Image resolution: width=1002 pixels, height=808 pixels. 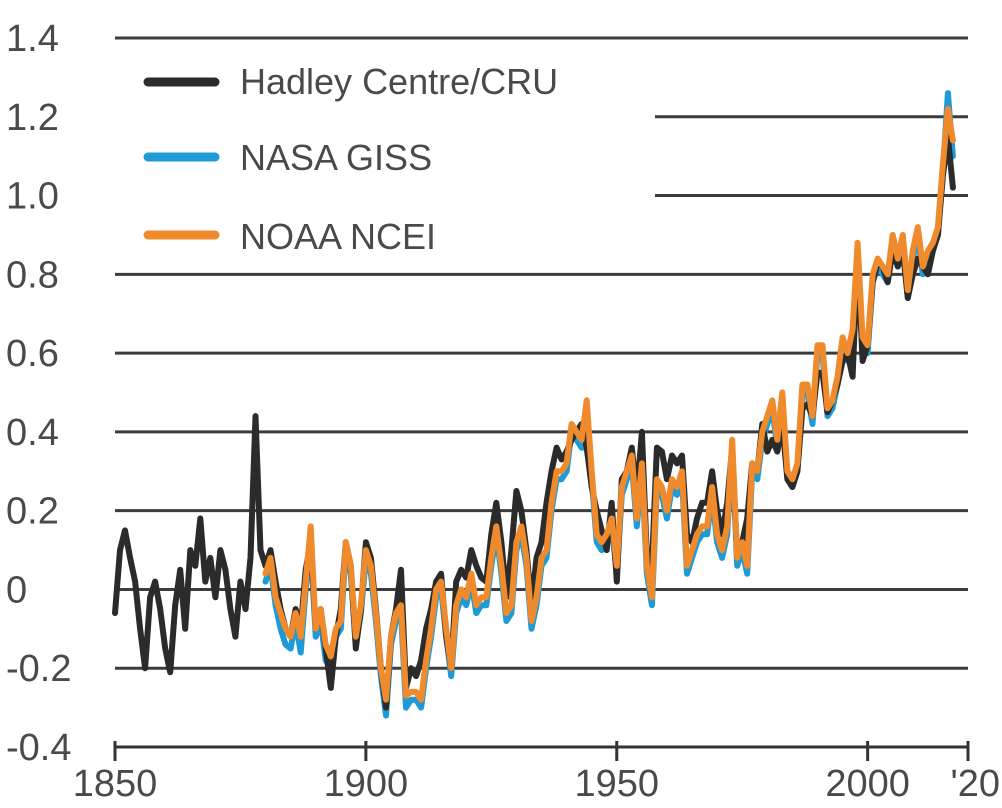 I want to click on y-tick-label: 1.2, so click(x=32, y=118).